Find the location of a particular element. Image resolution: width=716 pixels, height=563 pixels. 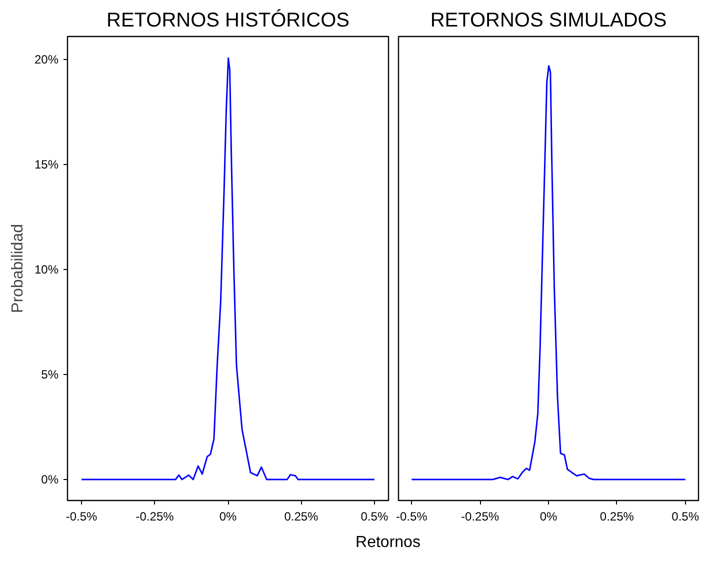

y-tick-label: 5% is located at coordinates (50, 375).